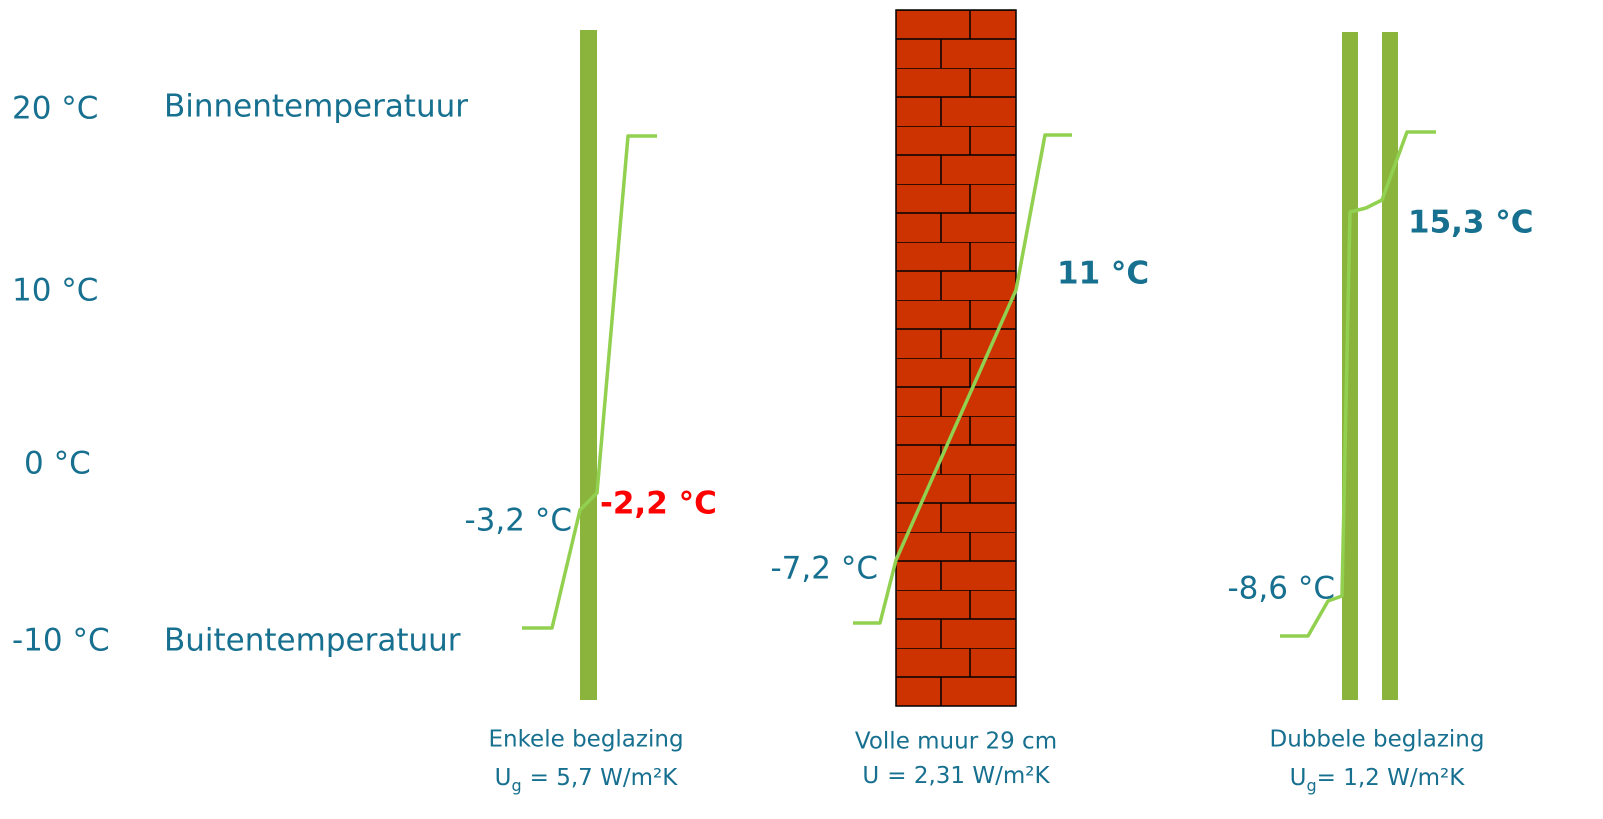 This screenshot has width=1603, height=819. What do you see at coordinates (316, 107) in the screenshot?
I see `inside-label: Binnentemperatuur` at bounding box center [316, 107].